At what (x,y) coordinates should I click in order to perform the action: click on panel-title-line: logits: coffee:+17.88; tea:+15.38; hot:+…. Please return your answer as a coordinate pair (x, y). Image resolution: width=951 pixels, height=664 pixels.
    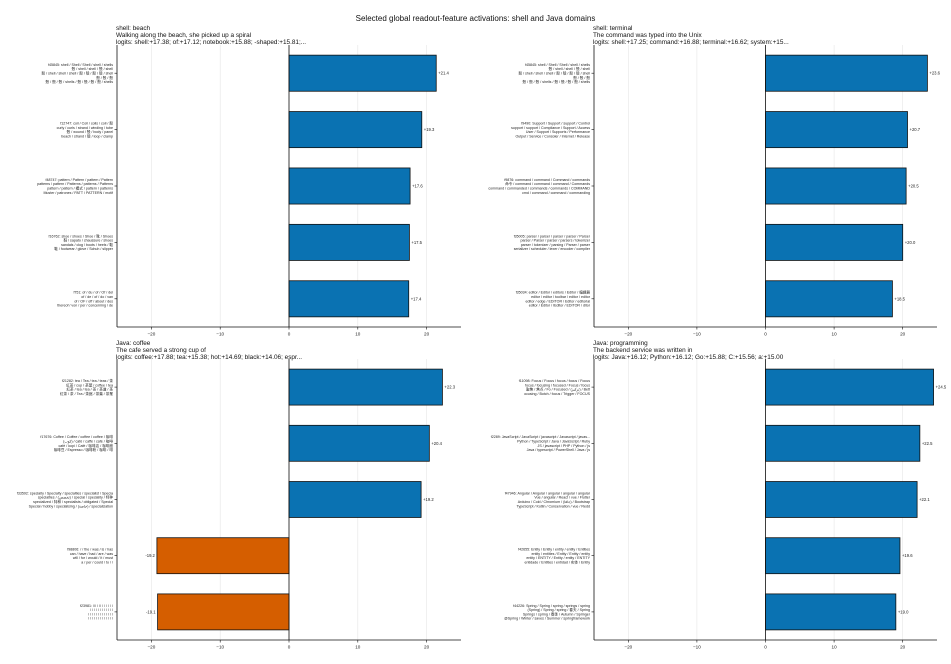
    Looking at the image, I should click on (209, 358).